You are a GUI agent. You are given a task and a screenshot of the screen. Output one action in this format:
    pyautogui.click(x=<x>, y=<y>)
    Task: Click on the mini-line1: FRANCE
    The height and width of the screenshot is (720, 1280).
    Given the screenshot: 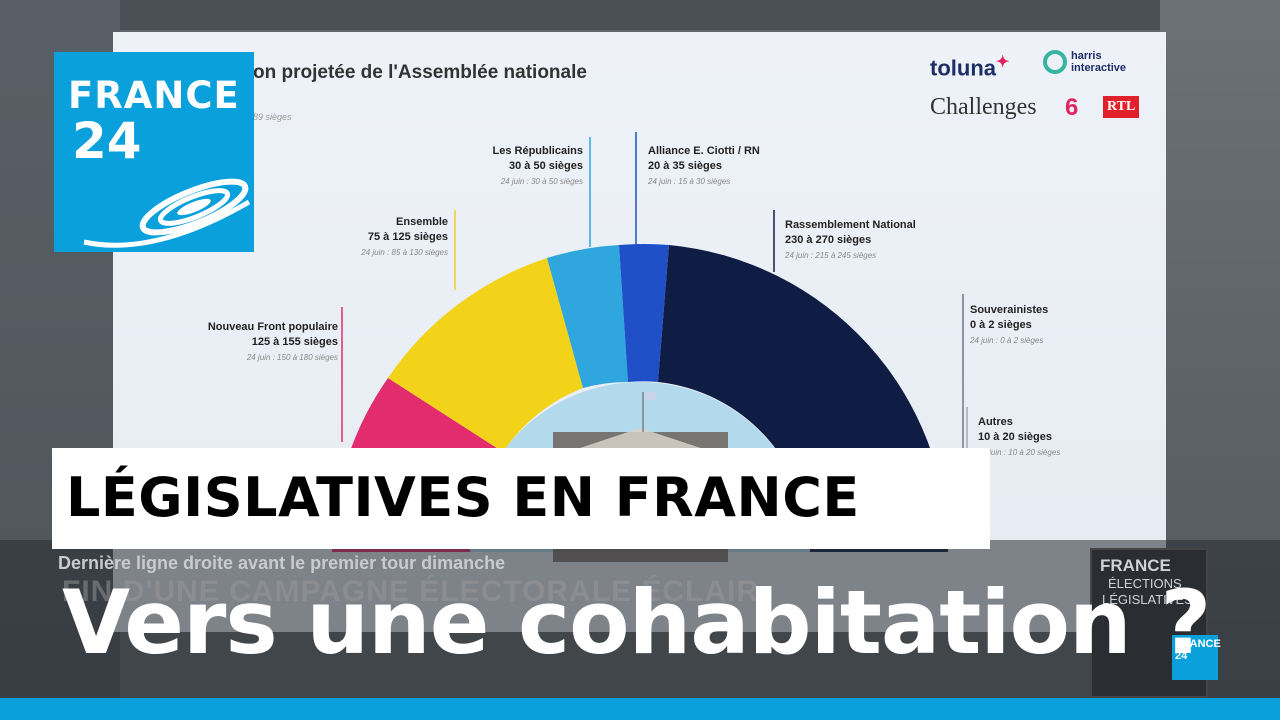 What is the action you would take?
    pyautogui.click(x=1135, y=565)
    